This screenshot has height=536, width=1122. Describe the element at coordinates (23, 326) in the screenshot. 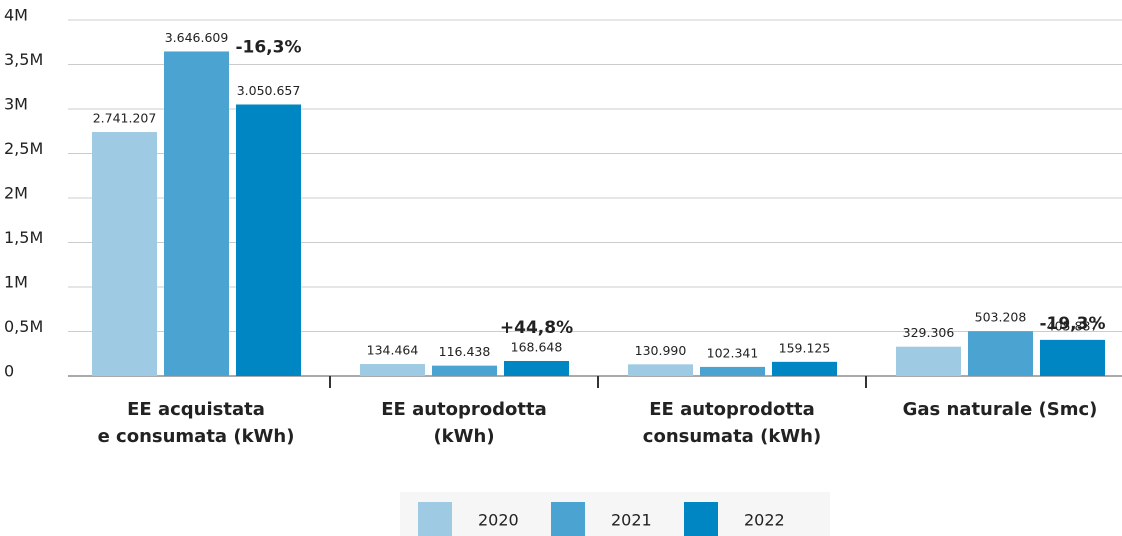

I see `y-tick-label: 0,5M` at that location.